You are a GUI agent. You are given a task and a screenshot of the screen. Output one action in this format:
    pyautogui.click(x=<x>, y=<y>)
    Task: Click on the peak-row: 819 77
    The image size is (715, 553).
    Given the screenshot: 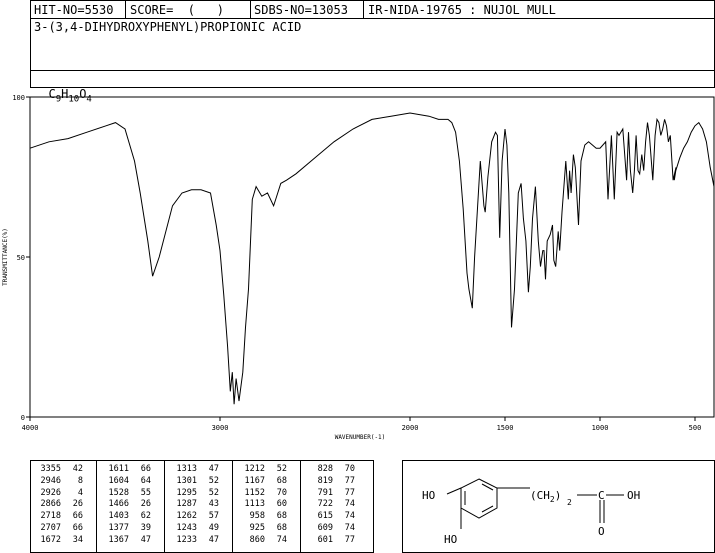 What is the action you would take?
    pyautogui.click(x=330, y=481)
    